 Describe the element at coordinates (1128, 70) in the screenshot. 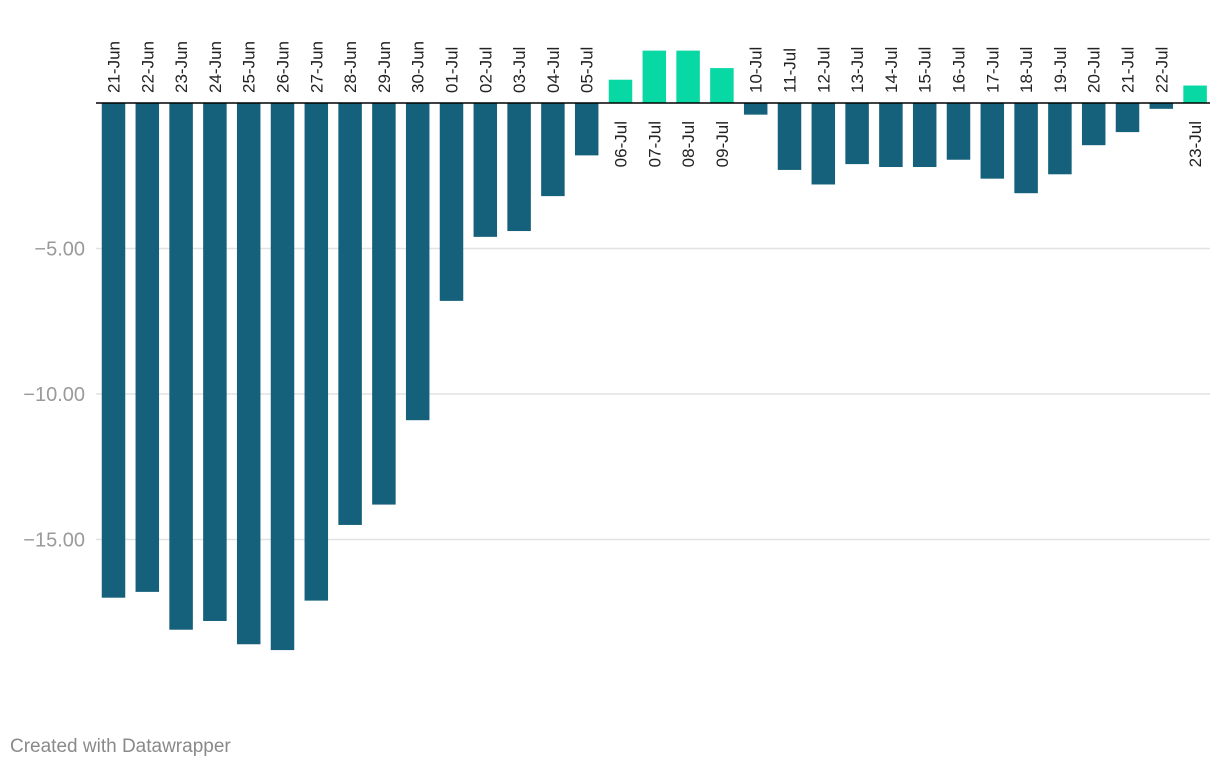

I see `category-label: 21-Jul` at that location.